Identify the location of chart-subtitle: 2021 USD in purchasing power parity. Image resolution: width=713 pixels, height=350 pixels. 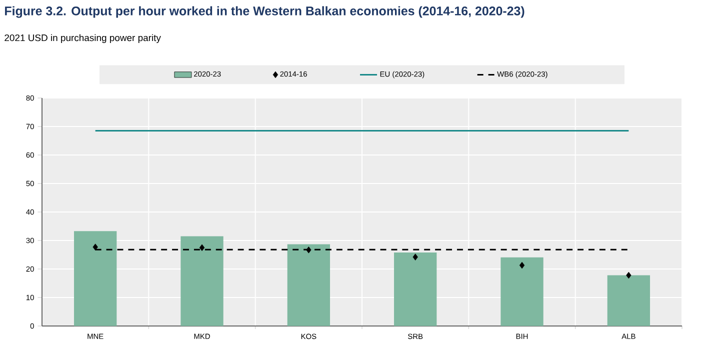
(82, 39).